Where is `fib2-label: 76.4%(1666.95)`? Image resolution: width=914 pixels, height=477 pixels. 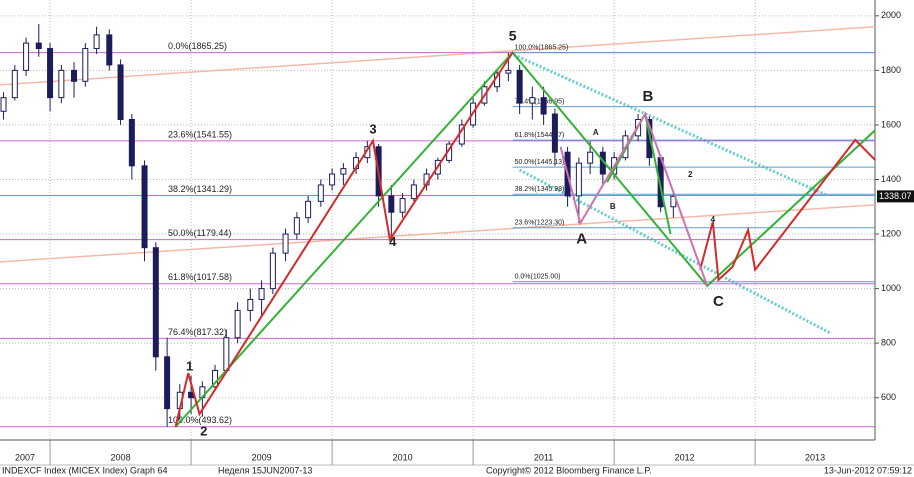
fib2-label: 76.4%(1666.95) is located at coordinates (540, 102).